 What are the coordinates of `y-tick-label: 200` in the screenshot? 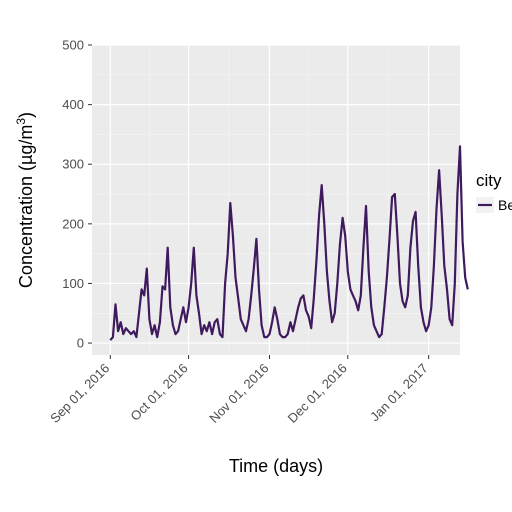 It's located at (73, 223).